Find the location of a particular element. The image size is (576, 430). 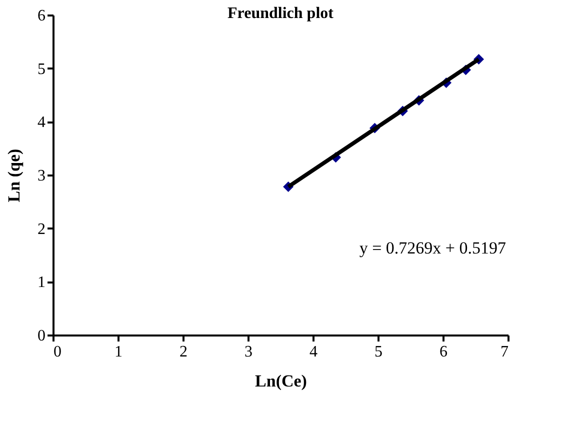

y-tick-label: 2 is located at coordinates (42, 229).